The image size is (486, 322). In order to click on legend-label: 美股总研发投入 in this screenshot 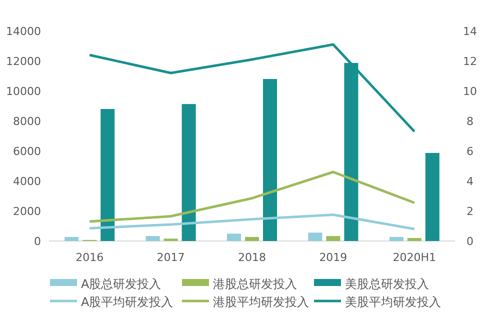, I will do `click(387, 284)`.